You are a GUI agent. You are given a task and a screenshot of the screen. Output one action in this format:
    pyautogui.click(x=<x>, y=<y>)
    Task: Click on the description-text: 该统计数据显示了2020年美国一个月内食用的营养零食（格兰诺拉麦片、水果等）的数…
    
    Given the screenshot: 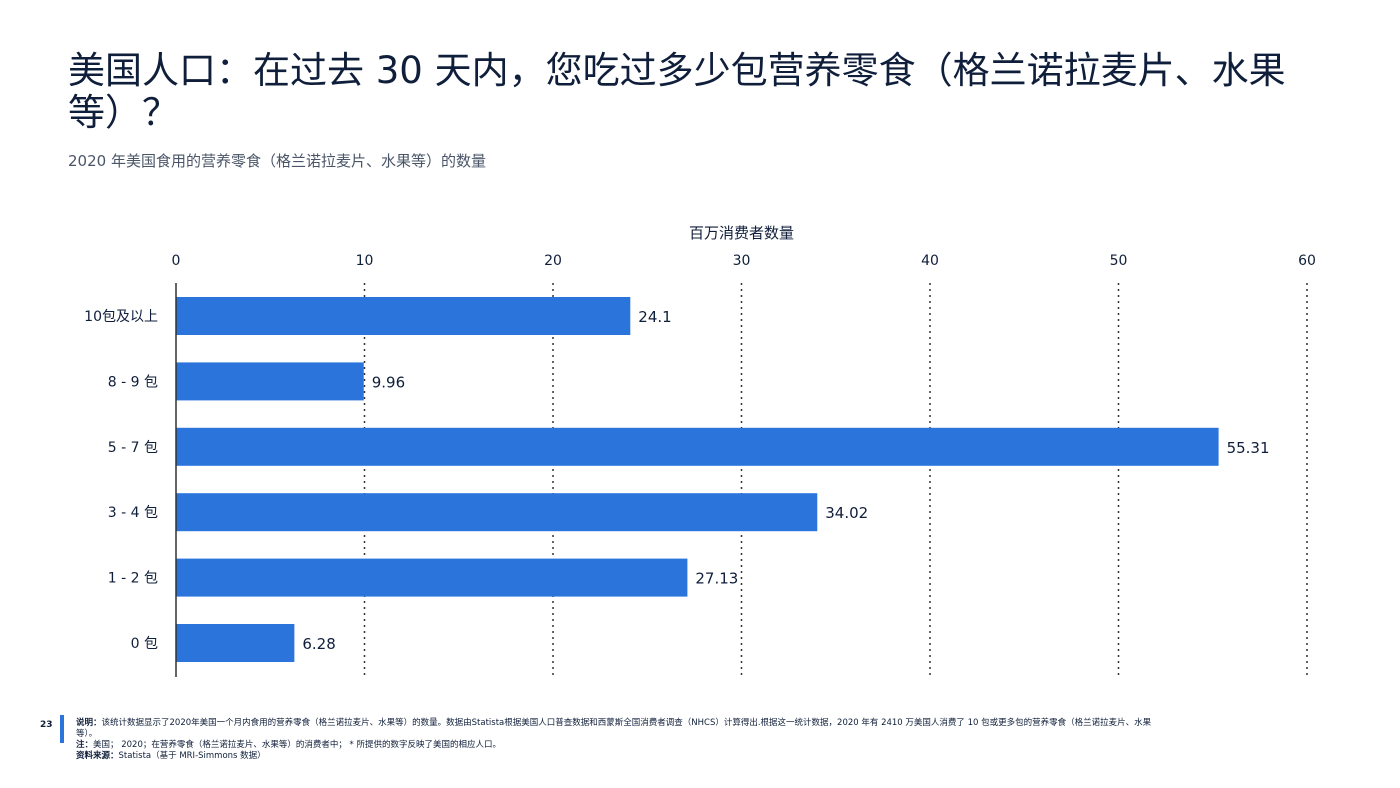 What is the action you would take?
    pyautogui.click(x=614, y=728)
    